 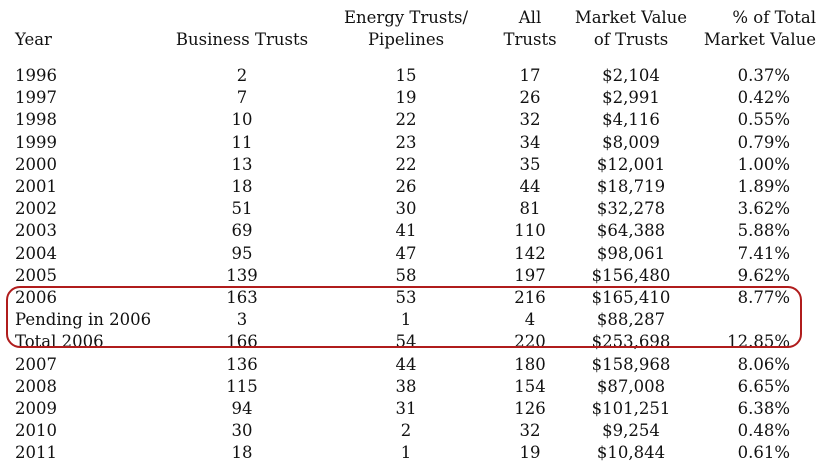 I want to click on pct-total-cell: 3.62%, so click(x=763, y=209).